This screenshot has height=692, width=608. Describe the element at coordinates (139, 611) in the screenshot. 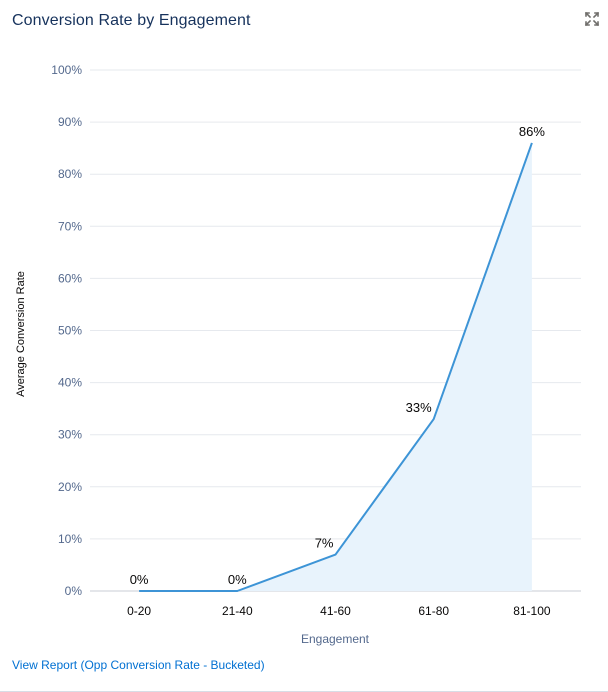

I see `x-tick-label: 0-20` at that location.